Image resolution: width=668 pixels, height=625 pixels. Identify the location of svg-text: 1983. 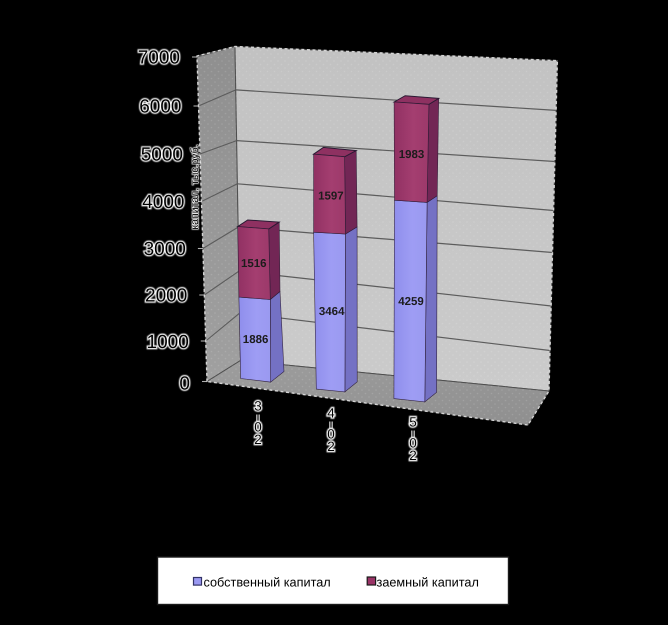
(412, 155).